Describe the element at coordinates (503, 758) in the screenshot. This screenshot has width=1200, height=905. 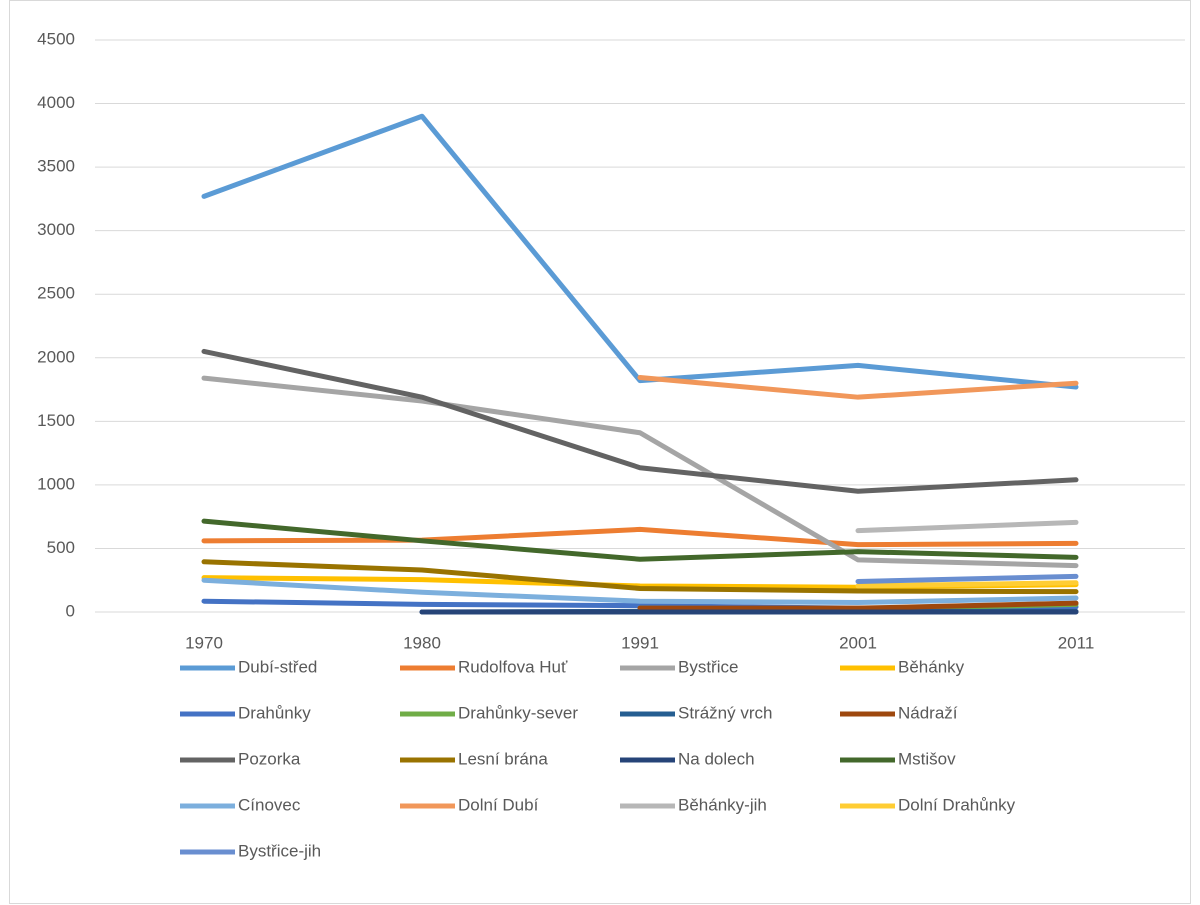
I see `legend-label: Lesní brána` at that location.